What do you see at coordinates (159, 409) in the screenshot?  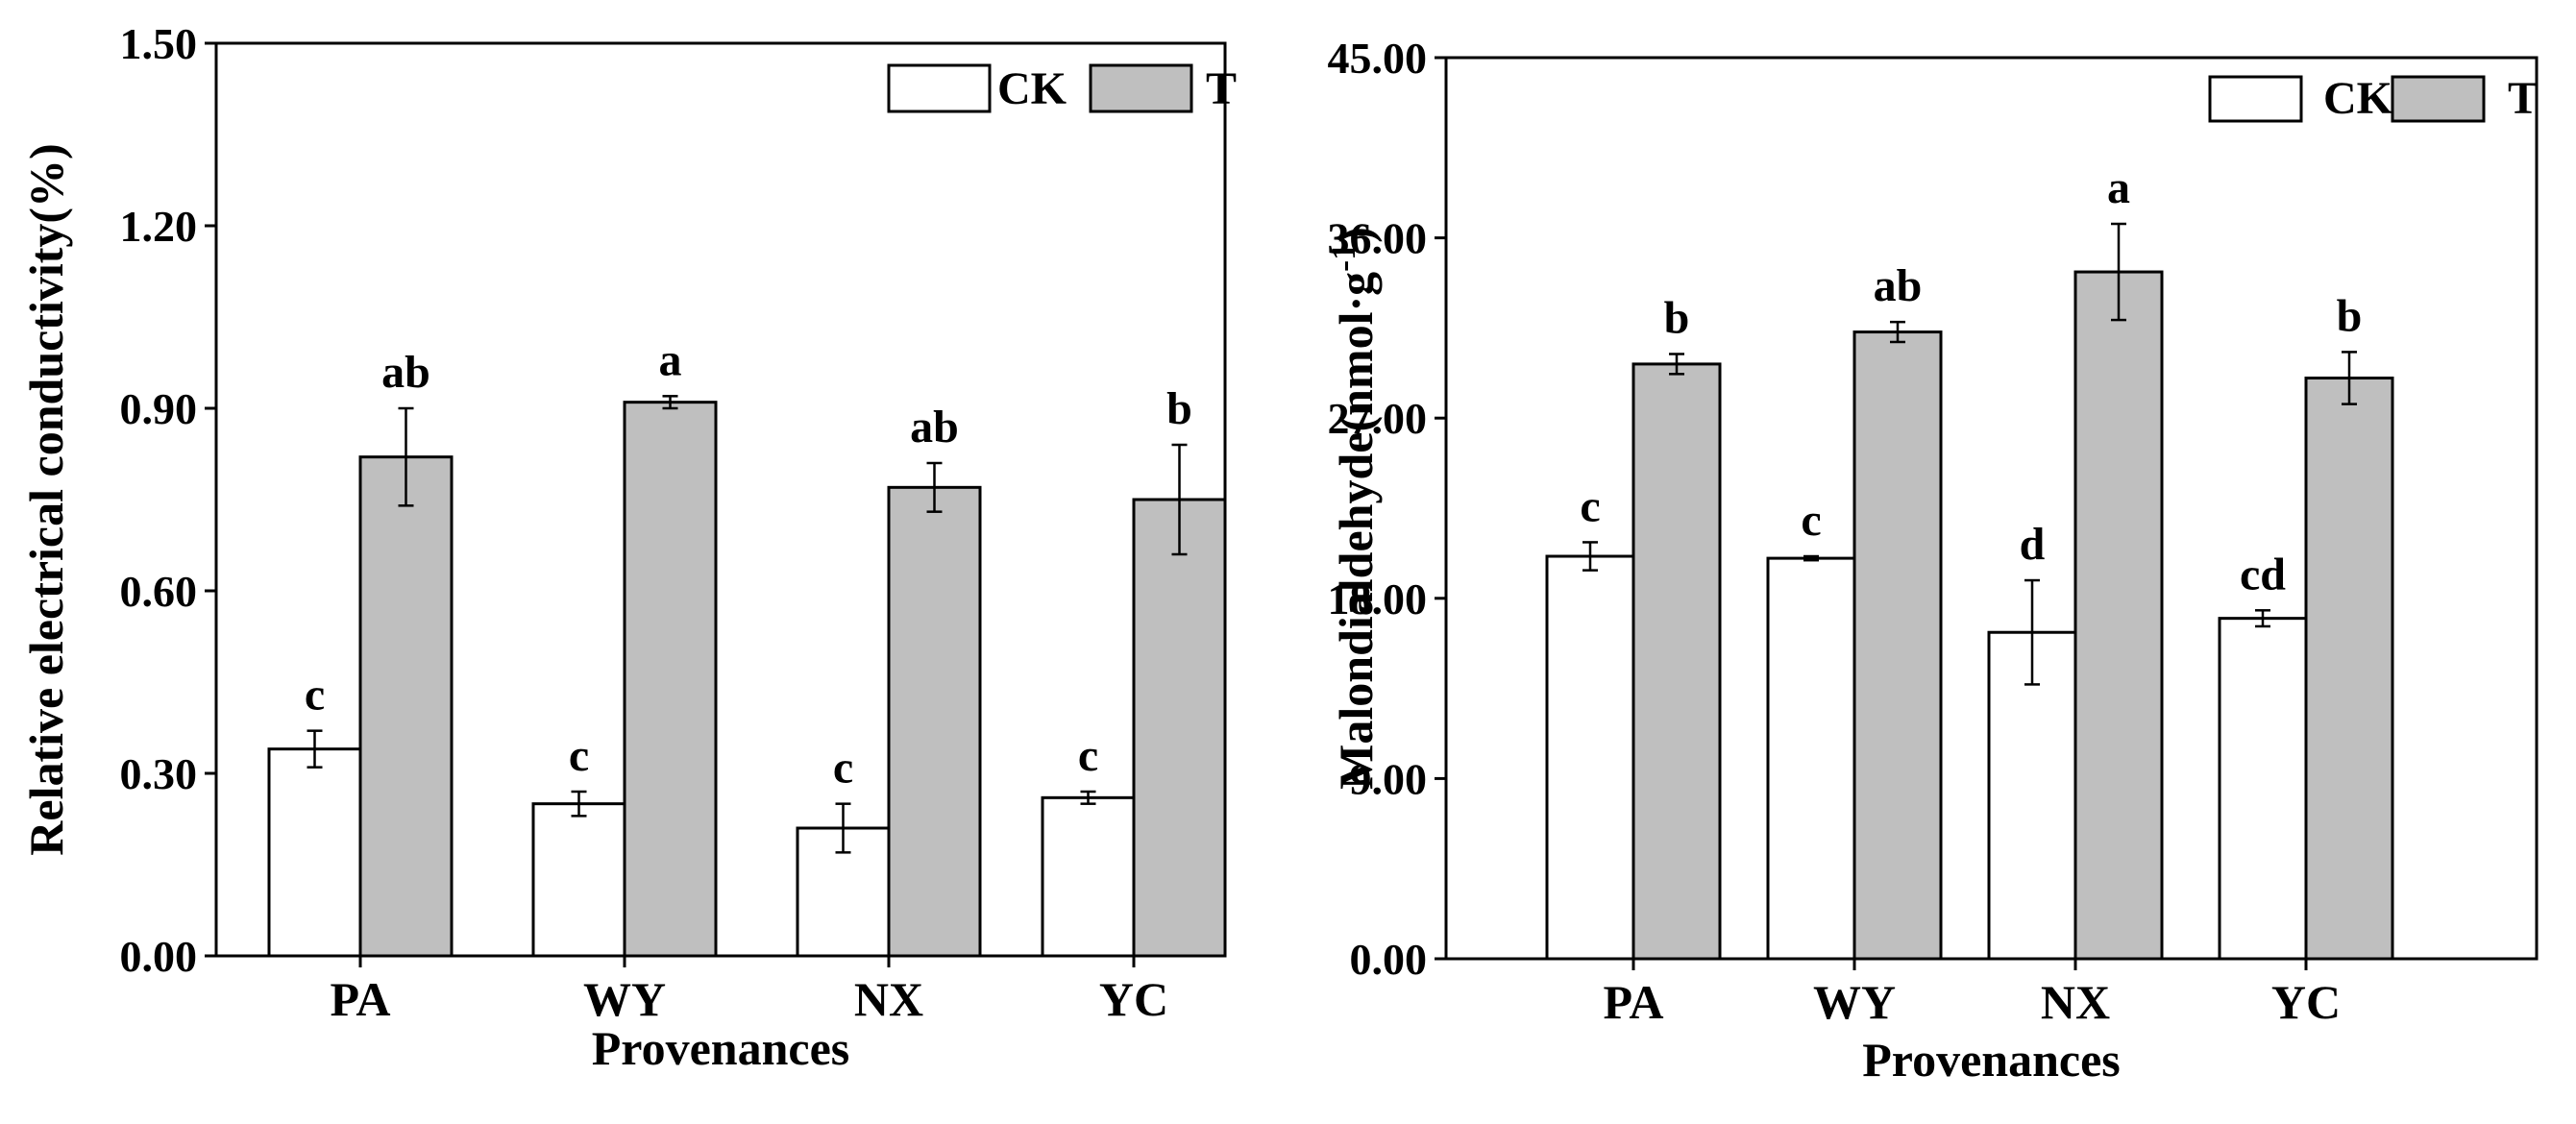 I see `y-tick-label: 0.90` at bounding box center [159, 409].